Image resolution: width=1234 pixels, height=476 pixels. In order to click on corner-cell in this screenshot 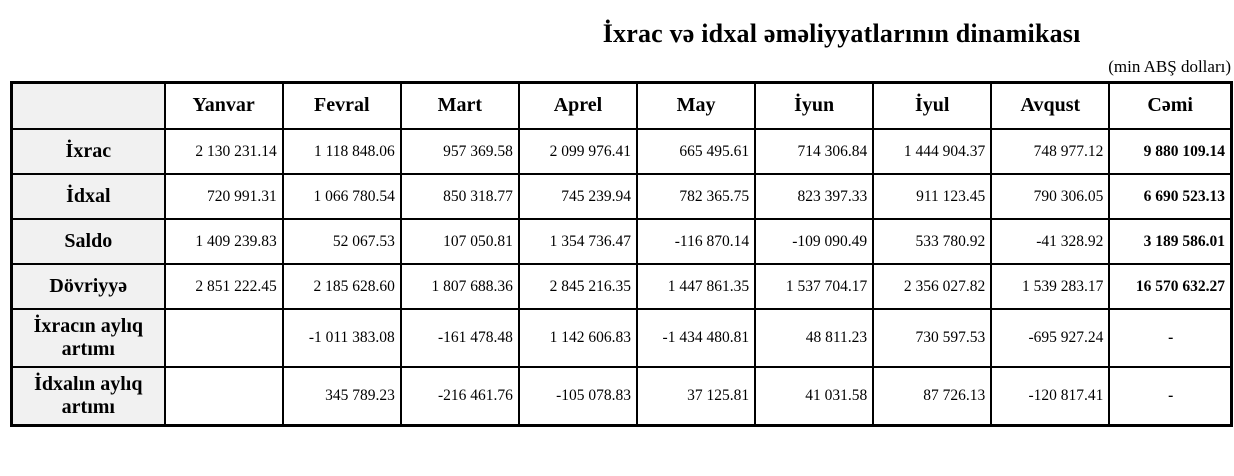, I will do `click(88, 106)`.